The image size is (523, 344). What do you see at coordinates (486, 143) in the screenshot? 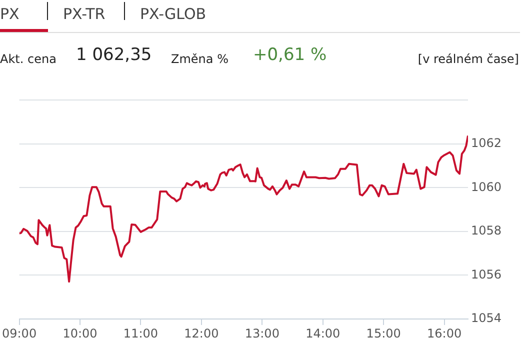
I see `y-tick-label: 1062` at bounding box center [486, 143].